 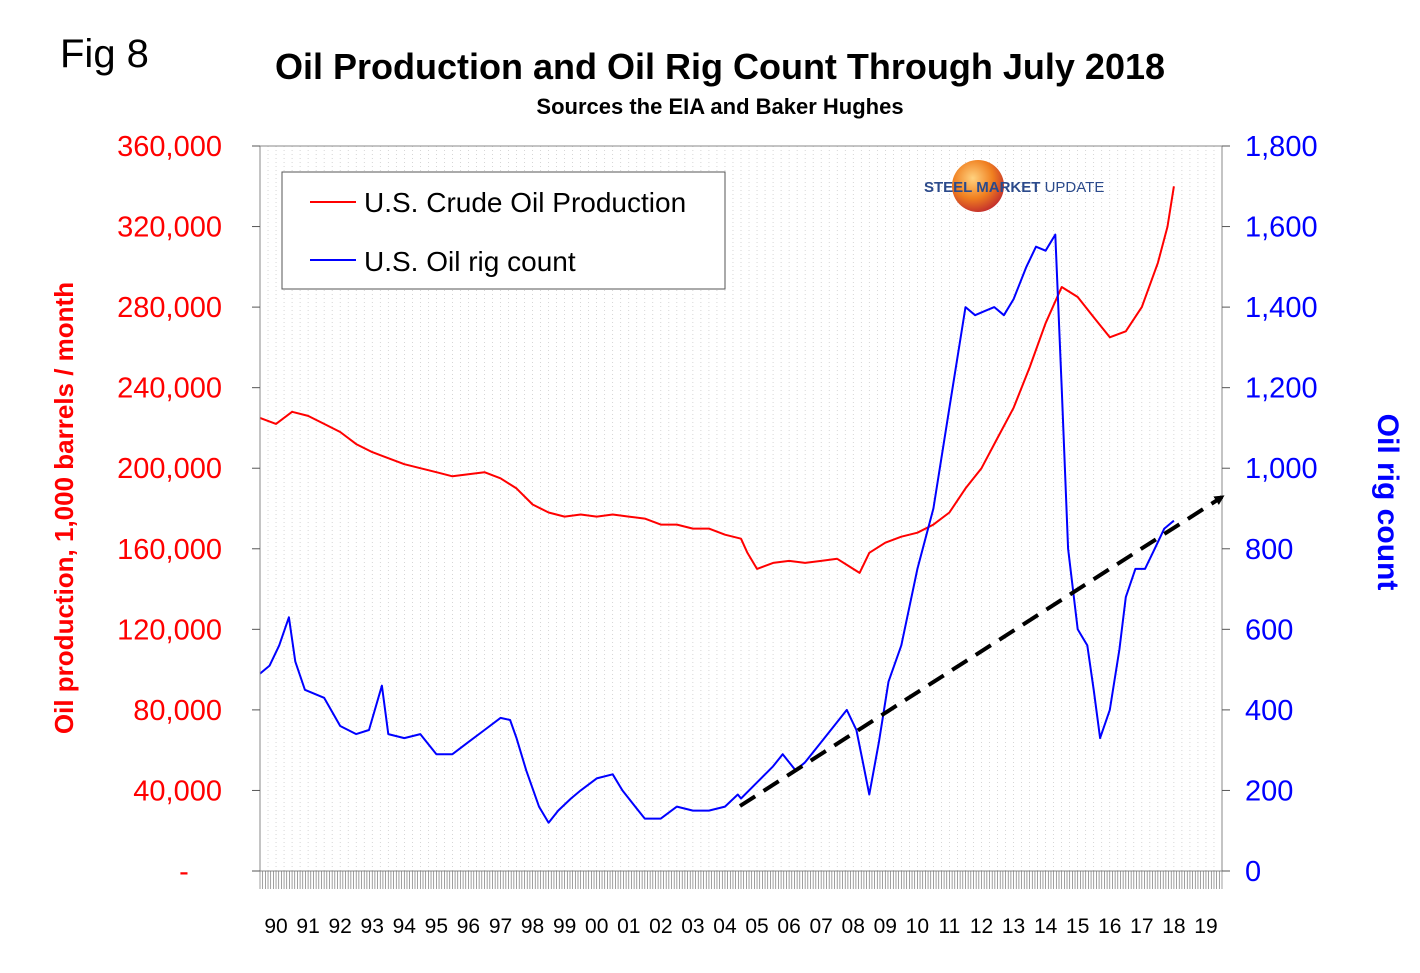 What do you see at coordinates (169, 389) in the screenshot?
I see `y-tick-label: 240,000` at bounding box center [169, 389].